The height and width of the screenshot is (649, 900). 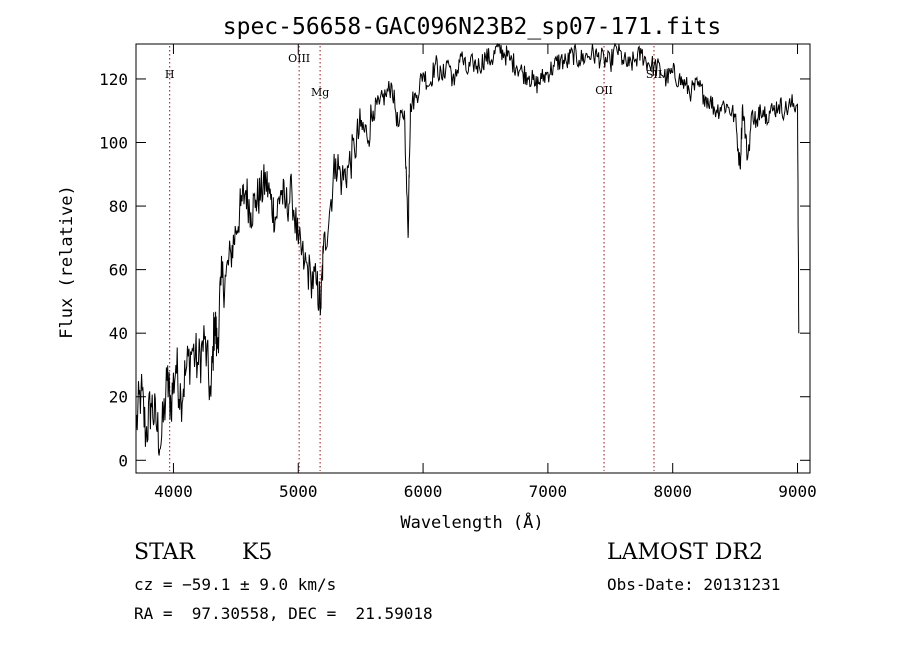 What do you see at coordinates (118, 397) in the screenshot?
I see `y-tick-label: 20` at bounding box center [118, 397].